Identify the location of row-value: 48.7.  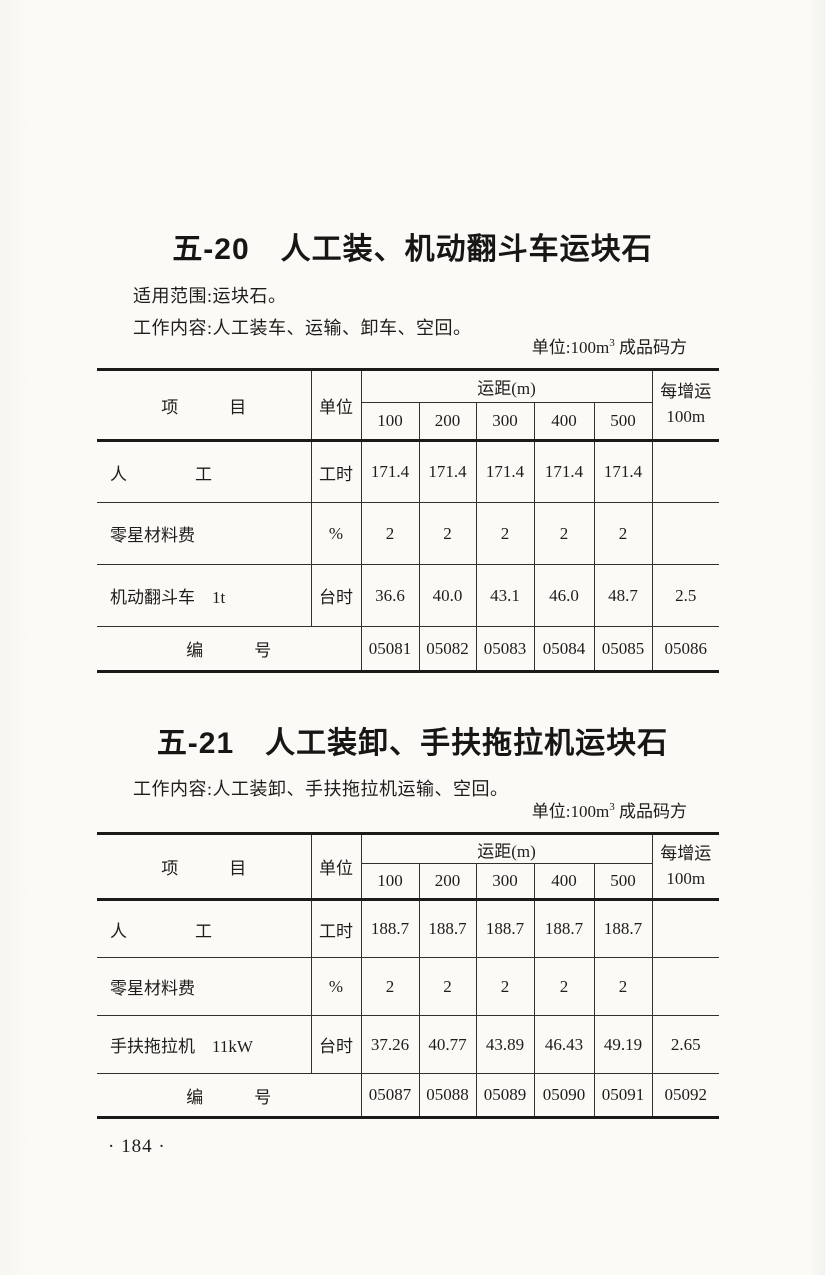
(623, 595).